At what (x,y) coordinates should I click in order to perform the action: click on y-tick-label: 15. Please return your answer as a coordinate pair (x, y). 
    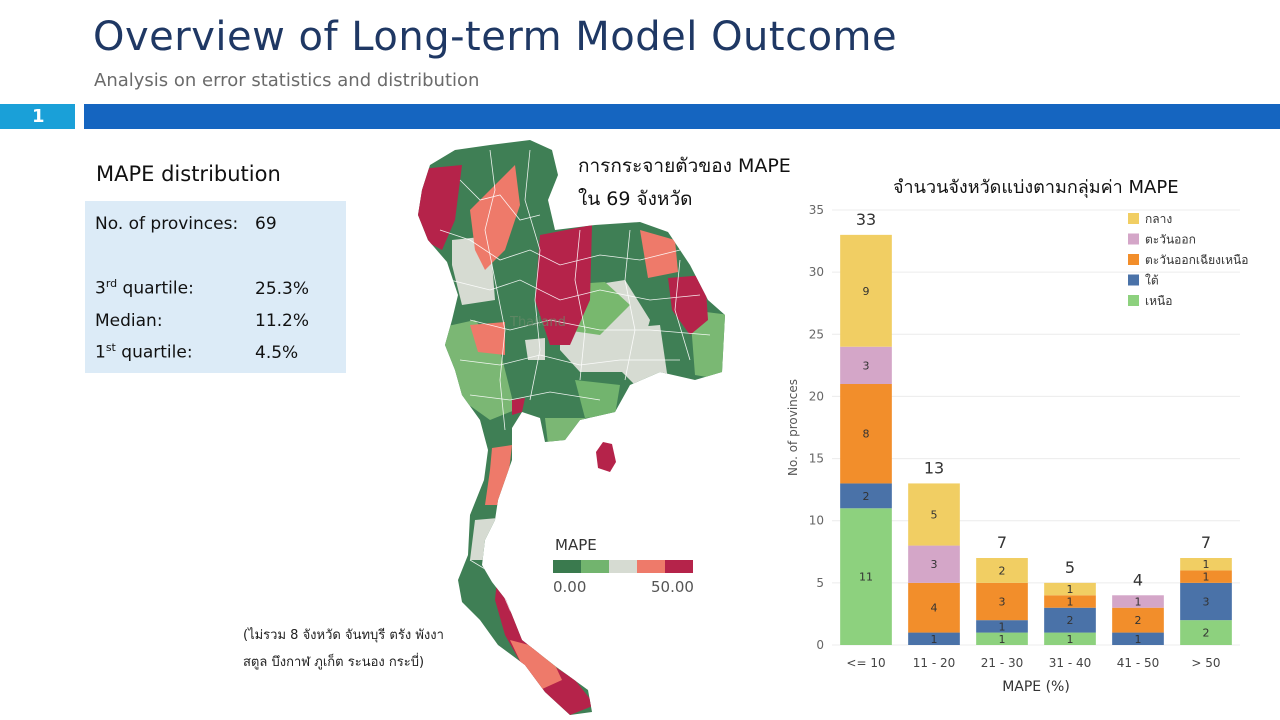
    Looking at the image, I should click on (816, 459).